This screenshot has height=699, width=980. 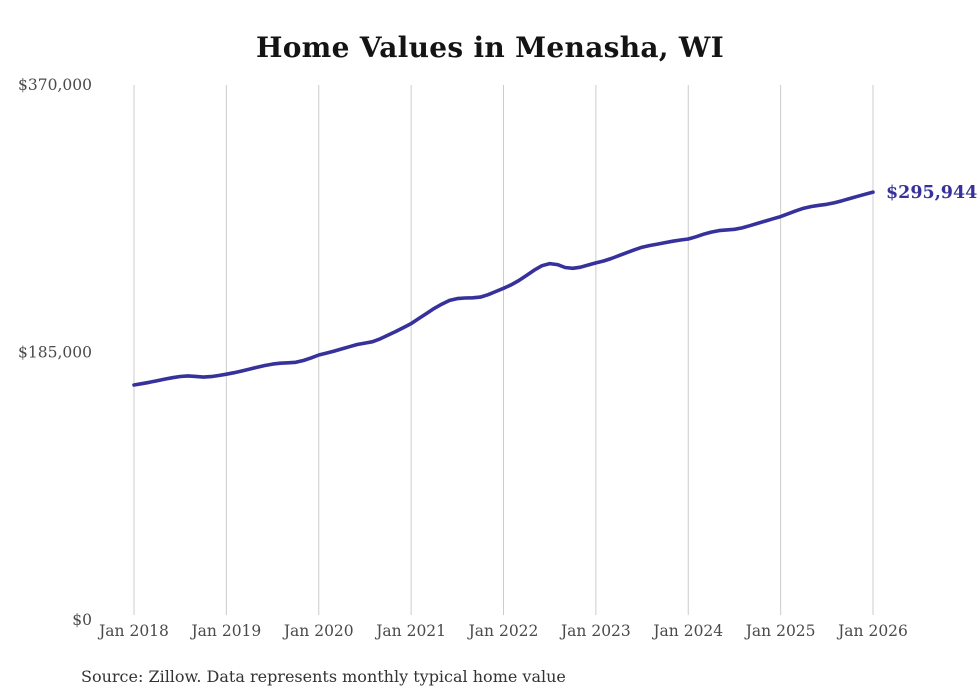 What do you see at coordinates (931, 193) in the screenshot?
I see `latest-value-label: $295,944` at bounding box center [931, 193].